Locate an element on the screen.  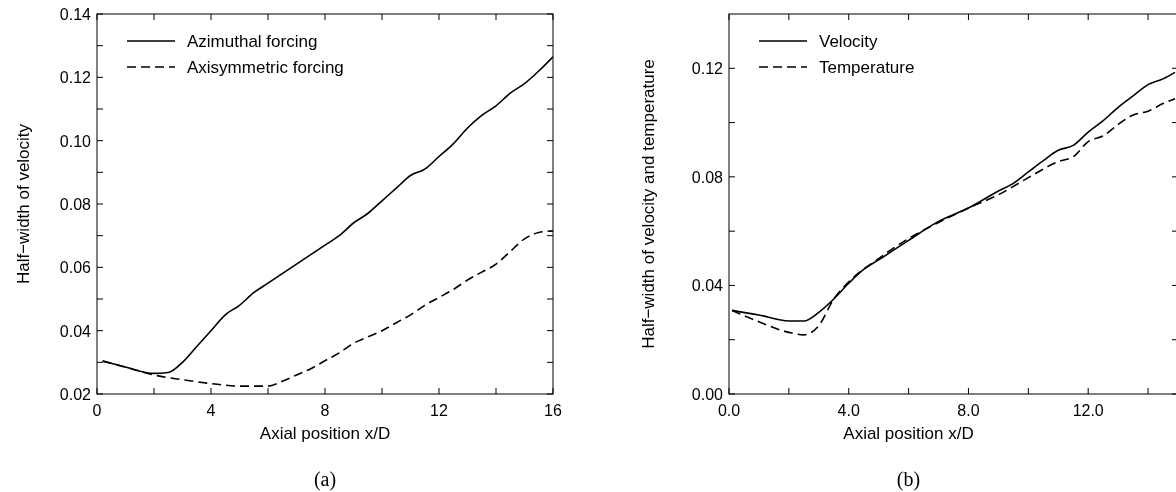
x-tick-label: 8 is located at coordinates (325, 410).